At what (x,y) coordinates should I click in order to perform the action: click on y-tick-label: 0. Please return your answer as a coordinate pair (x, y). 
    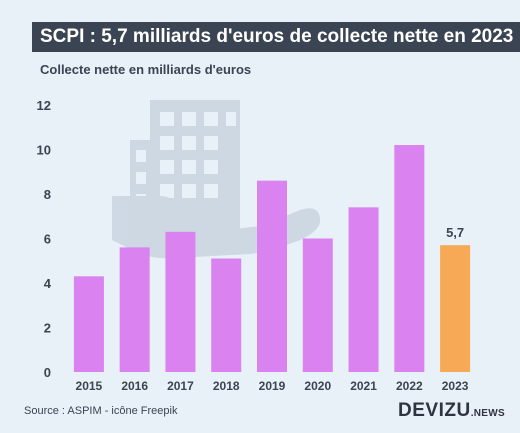
    Looking at the image, I should click on (47, 372).